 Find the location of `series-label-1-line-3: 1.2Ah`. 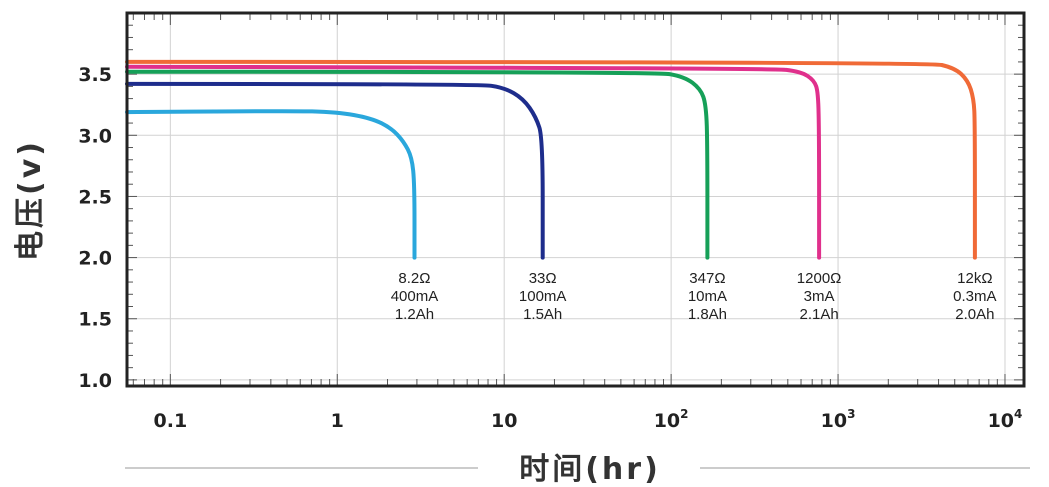

series-label-1-line-3: 1.2Ah is located at coordinates (414, 314).